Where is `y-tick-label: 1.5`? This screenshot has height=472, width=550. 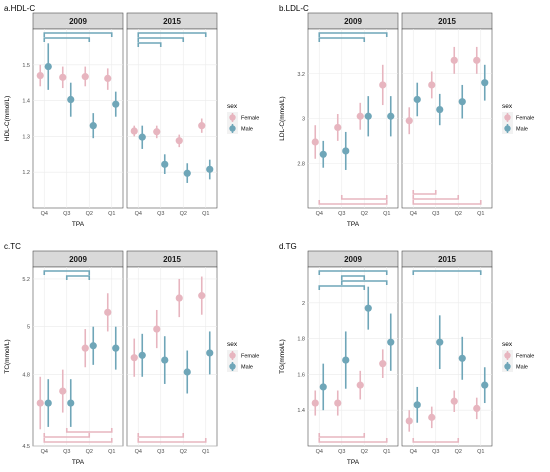 y-tick-label: 1.5 is located at coordinates (26, 66).